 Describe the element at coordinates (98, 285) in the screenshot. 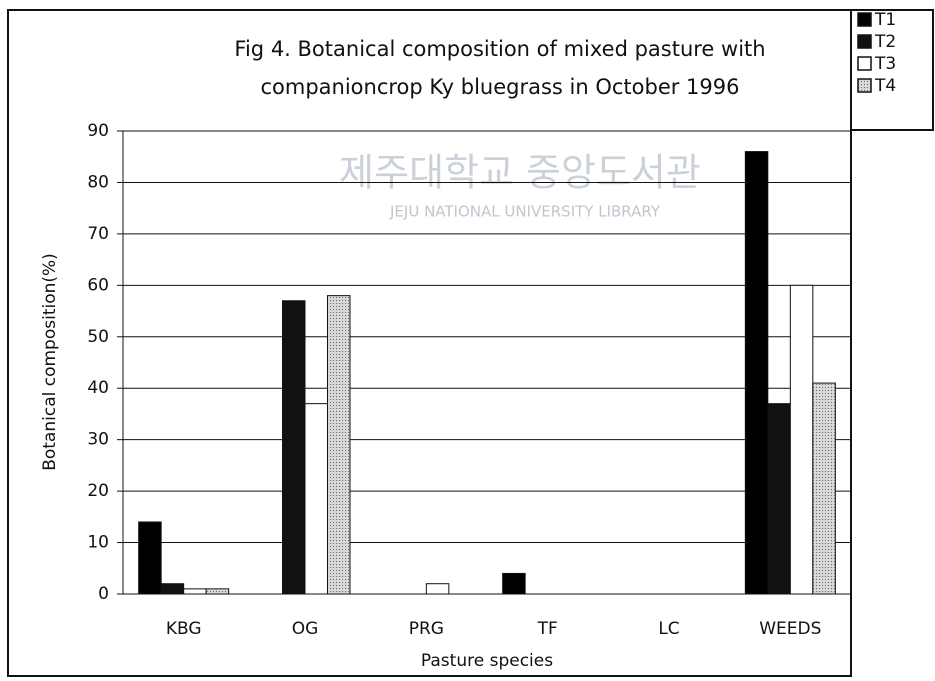

I see `y-tick-label: 60` at that location.